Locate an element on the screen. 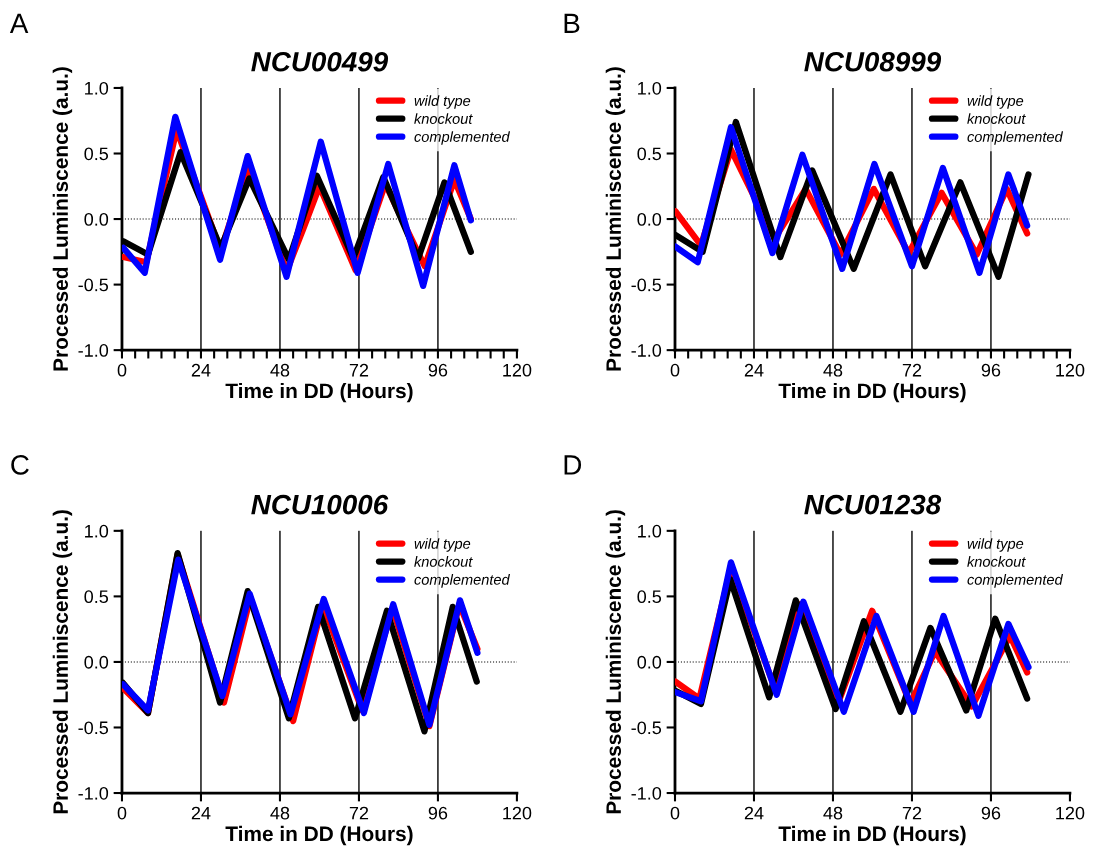 The image size is (1094, 854). text: A is located at coordinates (19, 23).